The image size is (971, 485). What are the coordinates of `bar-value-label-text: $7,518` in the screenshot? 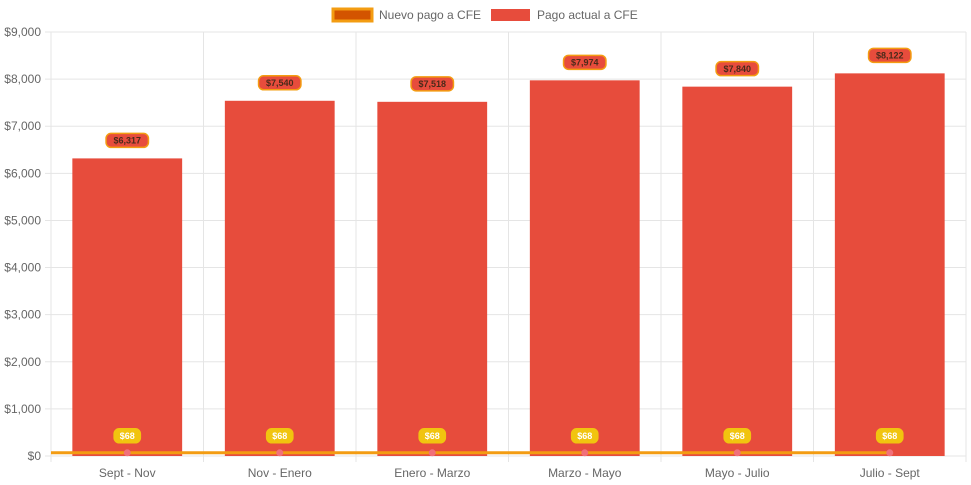 It's located at (432, 84).